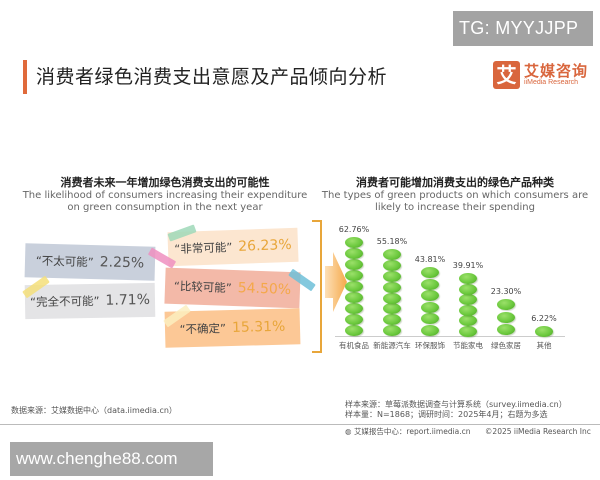 The height and width of the screenshot is (480, 600). I want to click on title-accent-bar, so click(25, 77).